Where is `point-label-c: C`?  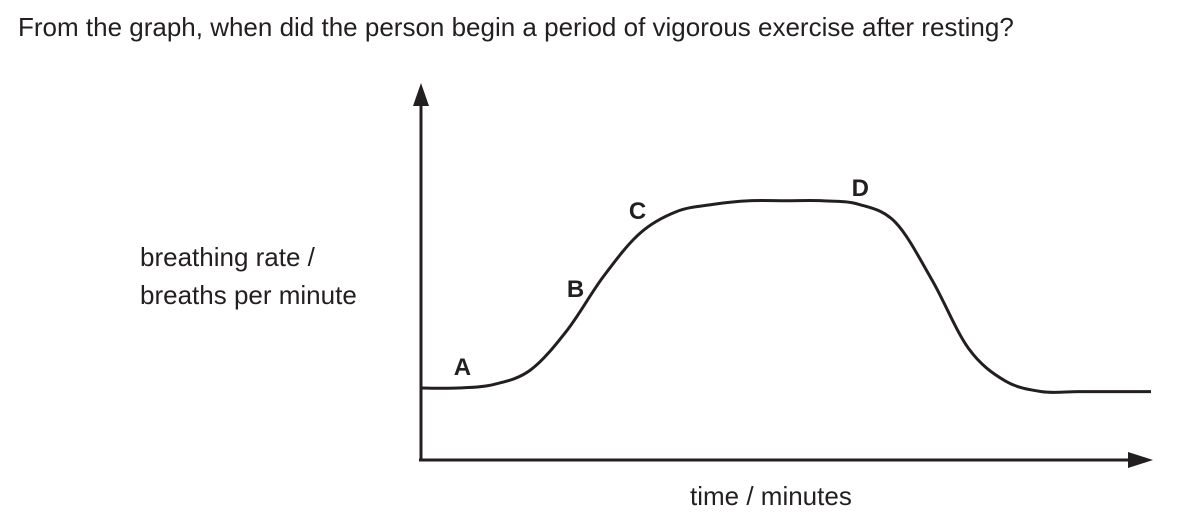
point-label-c: C is located at coordinates (637, 211).